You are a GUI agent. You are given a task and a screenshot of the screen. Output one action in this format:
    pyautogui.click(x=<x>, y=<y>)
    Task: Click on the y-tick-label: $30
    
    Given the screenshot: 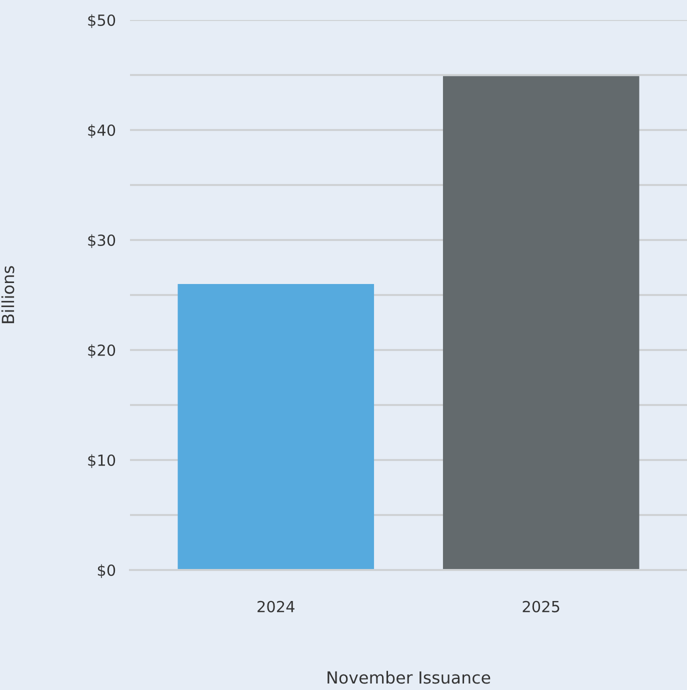 What is the action you would take?
    pyautogui.click(x=102, y=241)
    